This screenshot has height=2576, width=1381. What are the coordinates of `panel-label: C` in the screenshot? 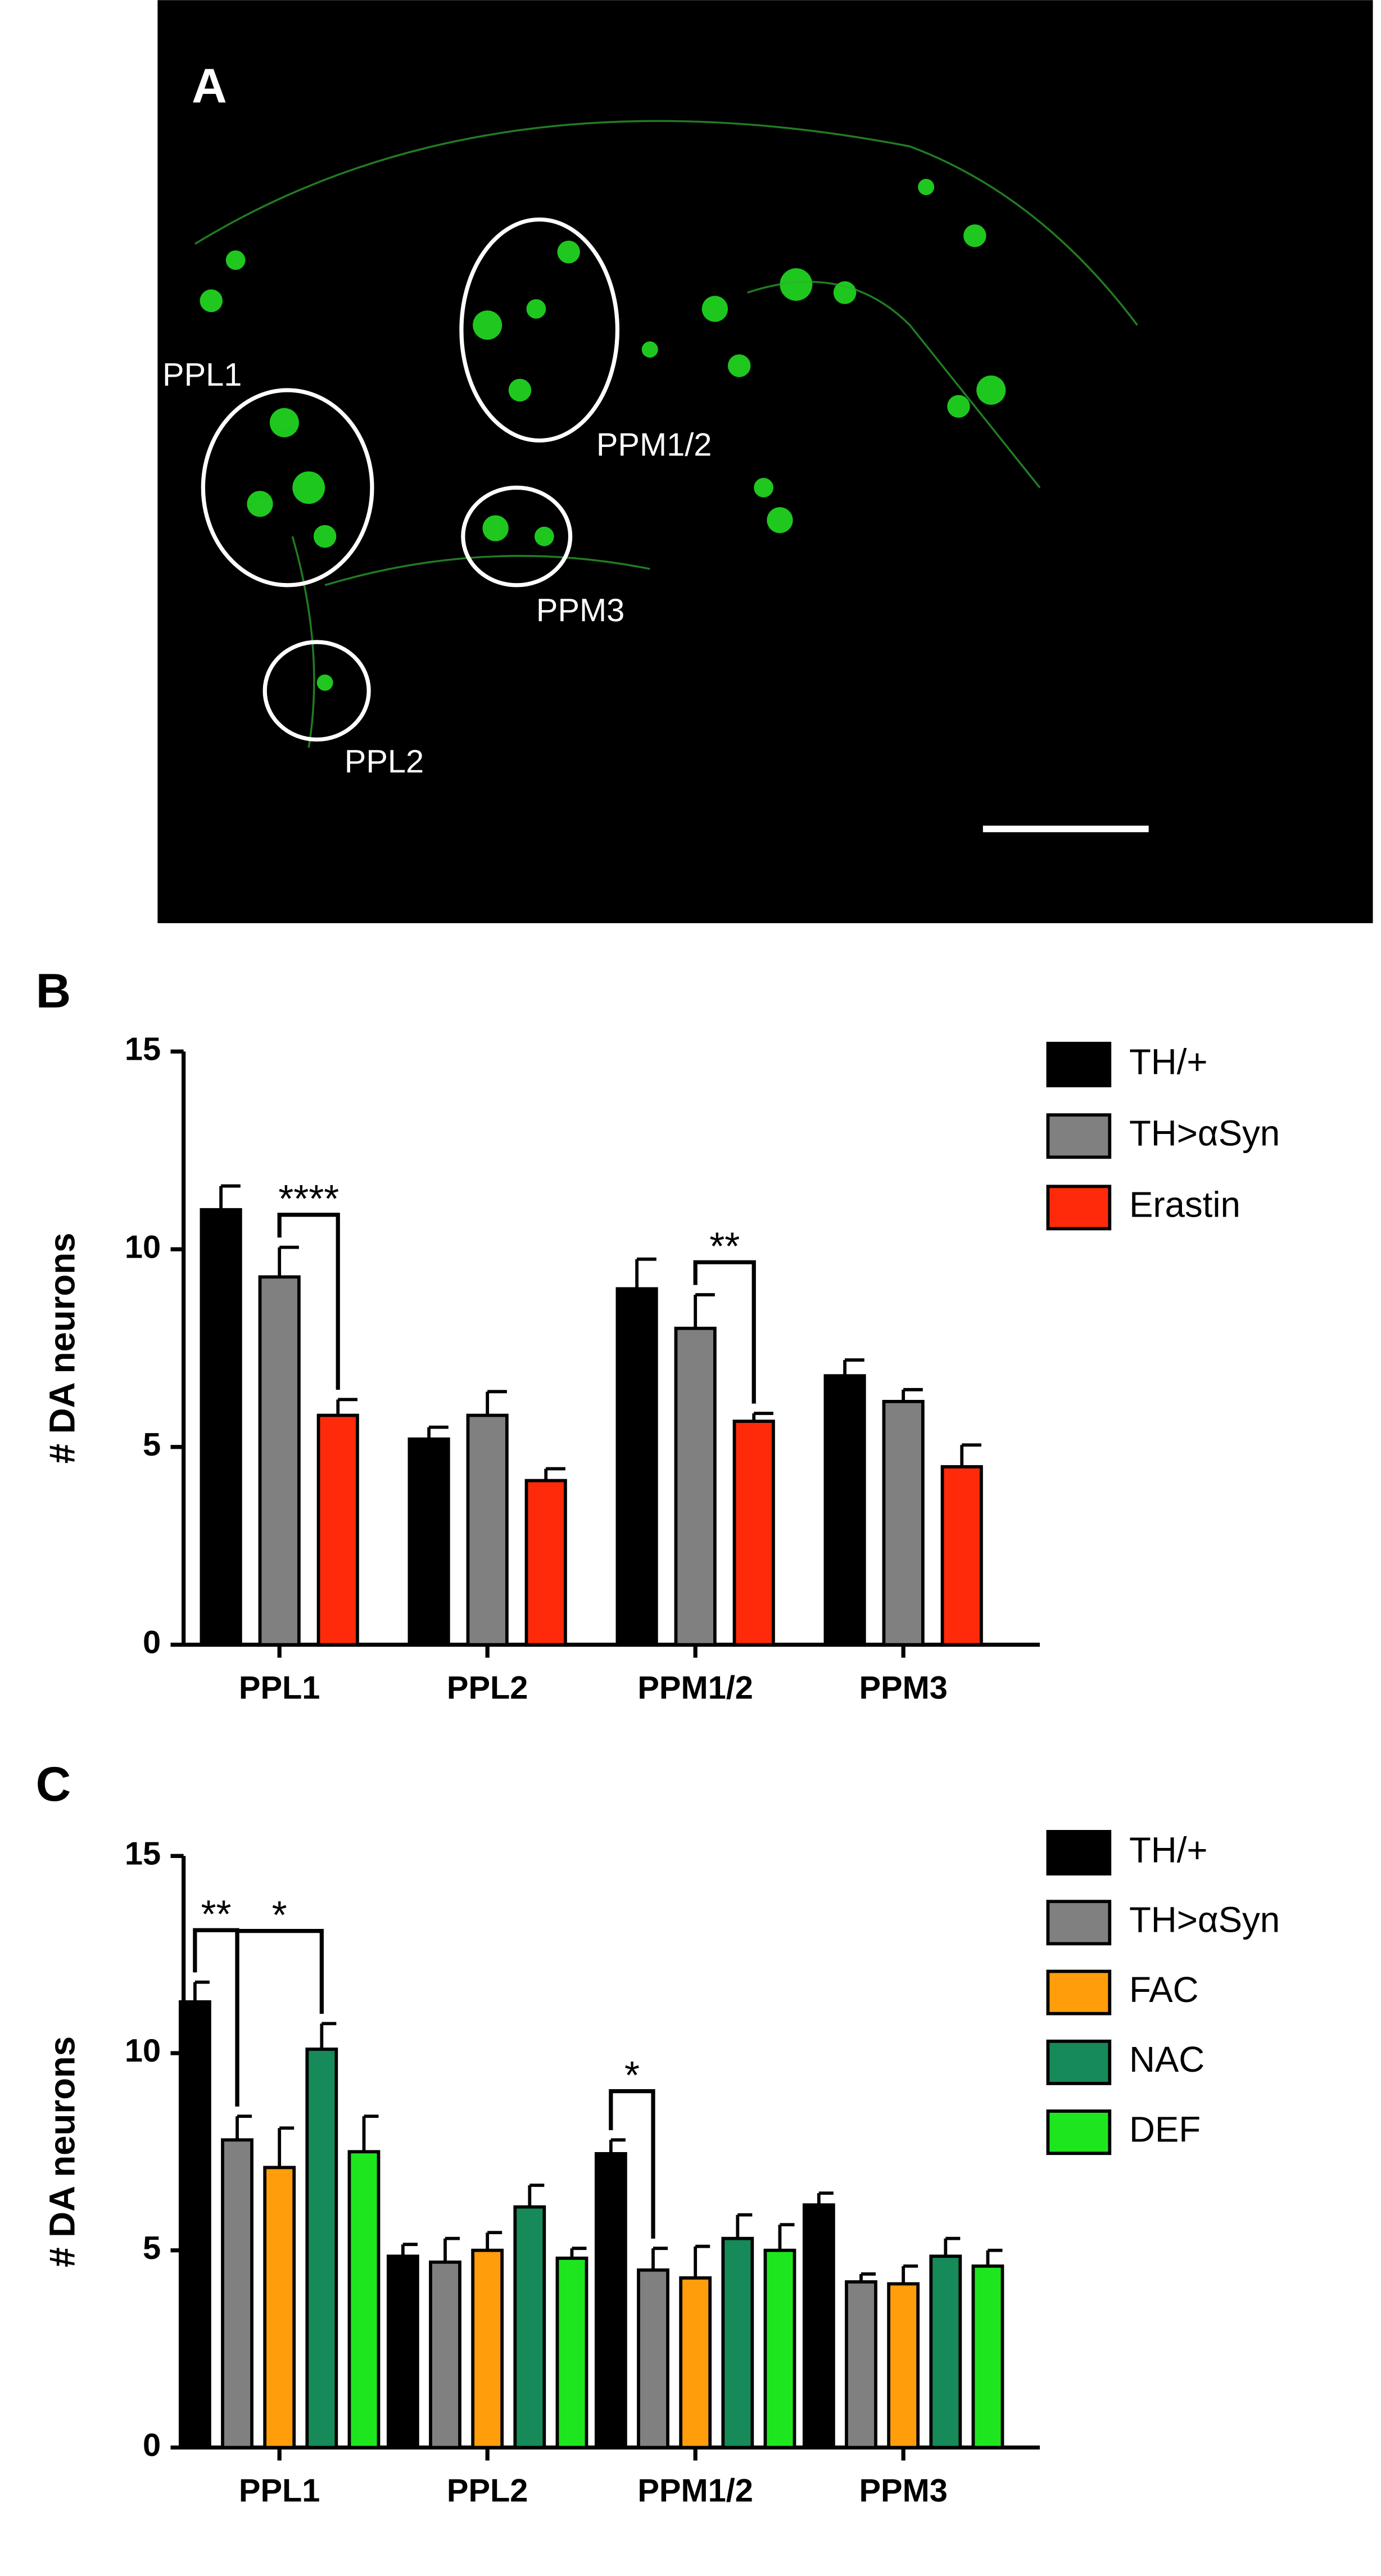 It's located at (53, 1784).